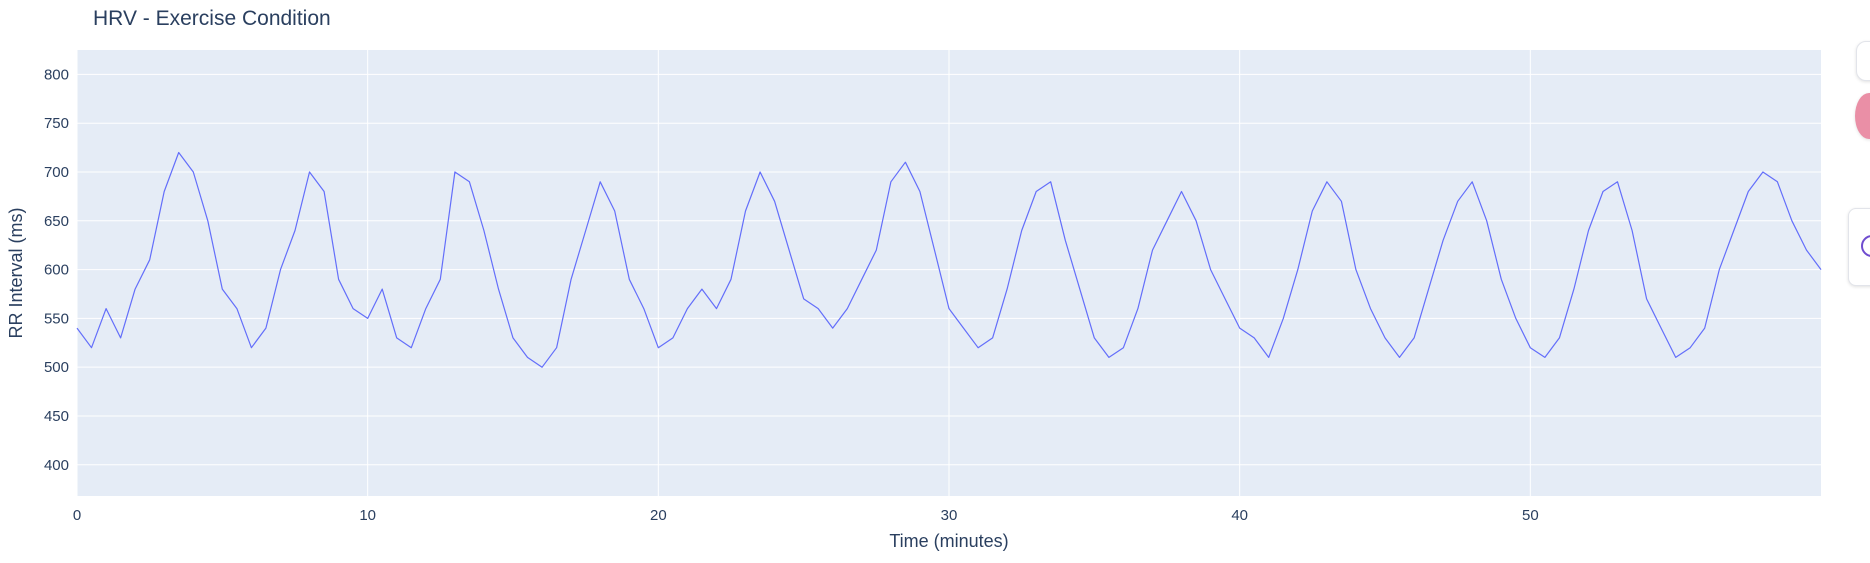  What do you see at coordinates (1863, 61) in the screenshot?
I see `modebar-widget` at bounding box center [1863, 61].